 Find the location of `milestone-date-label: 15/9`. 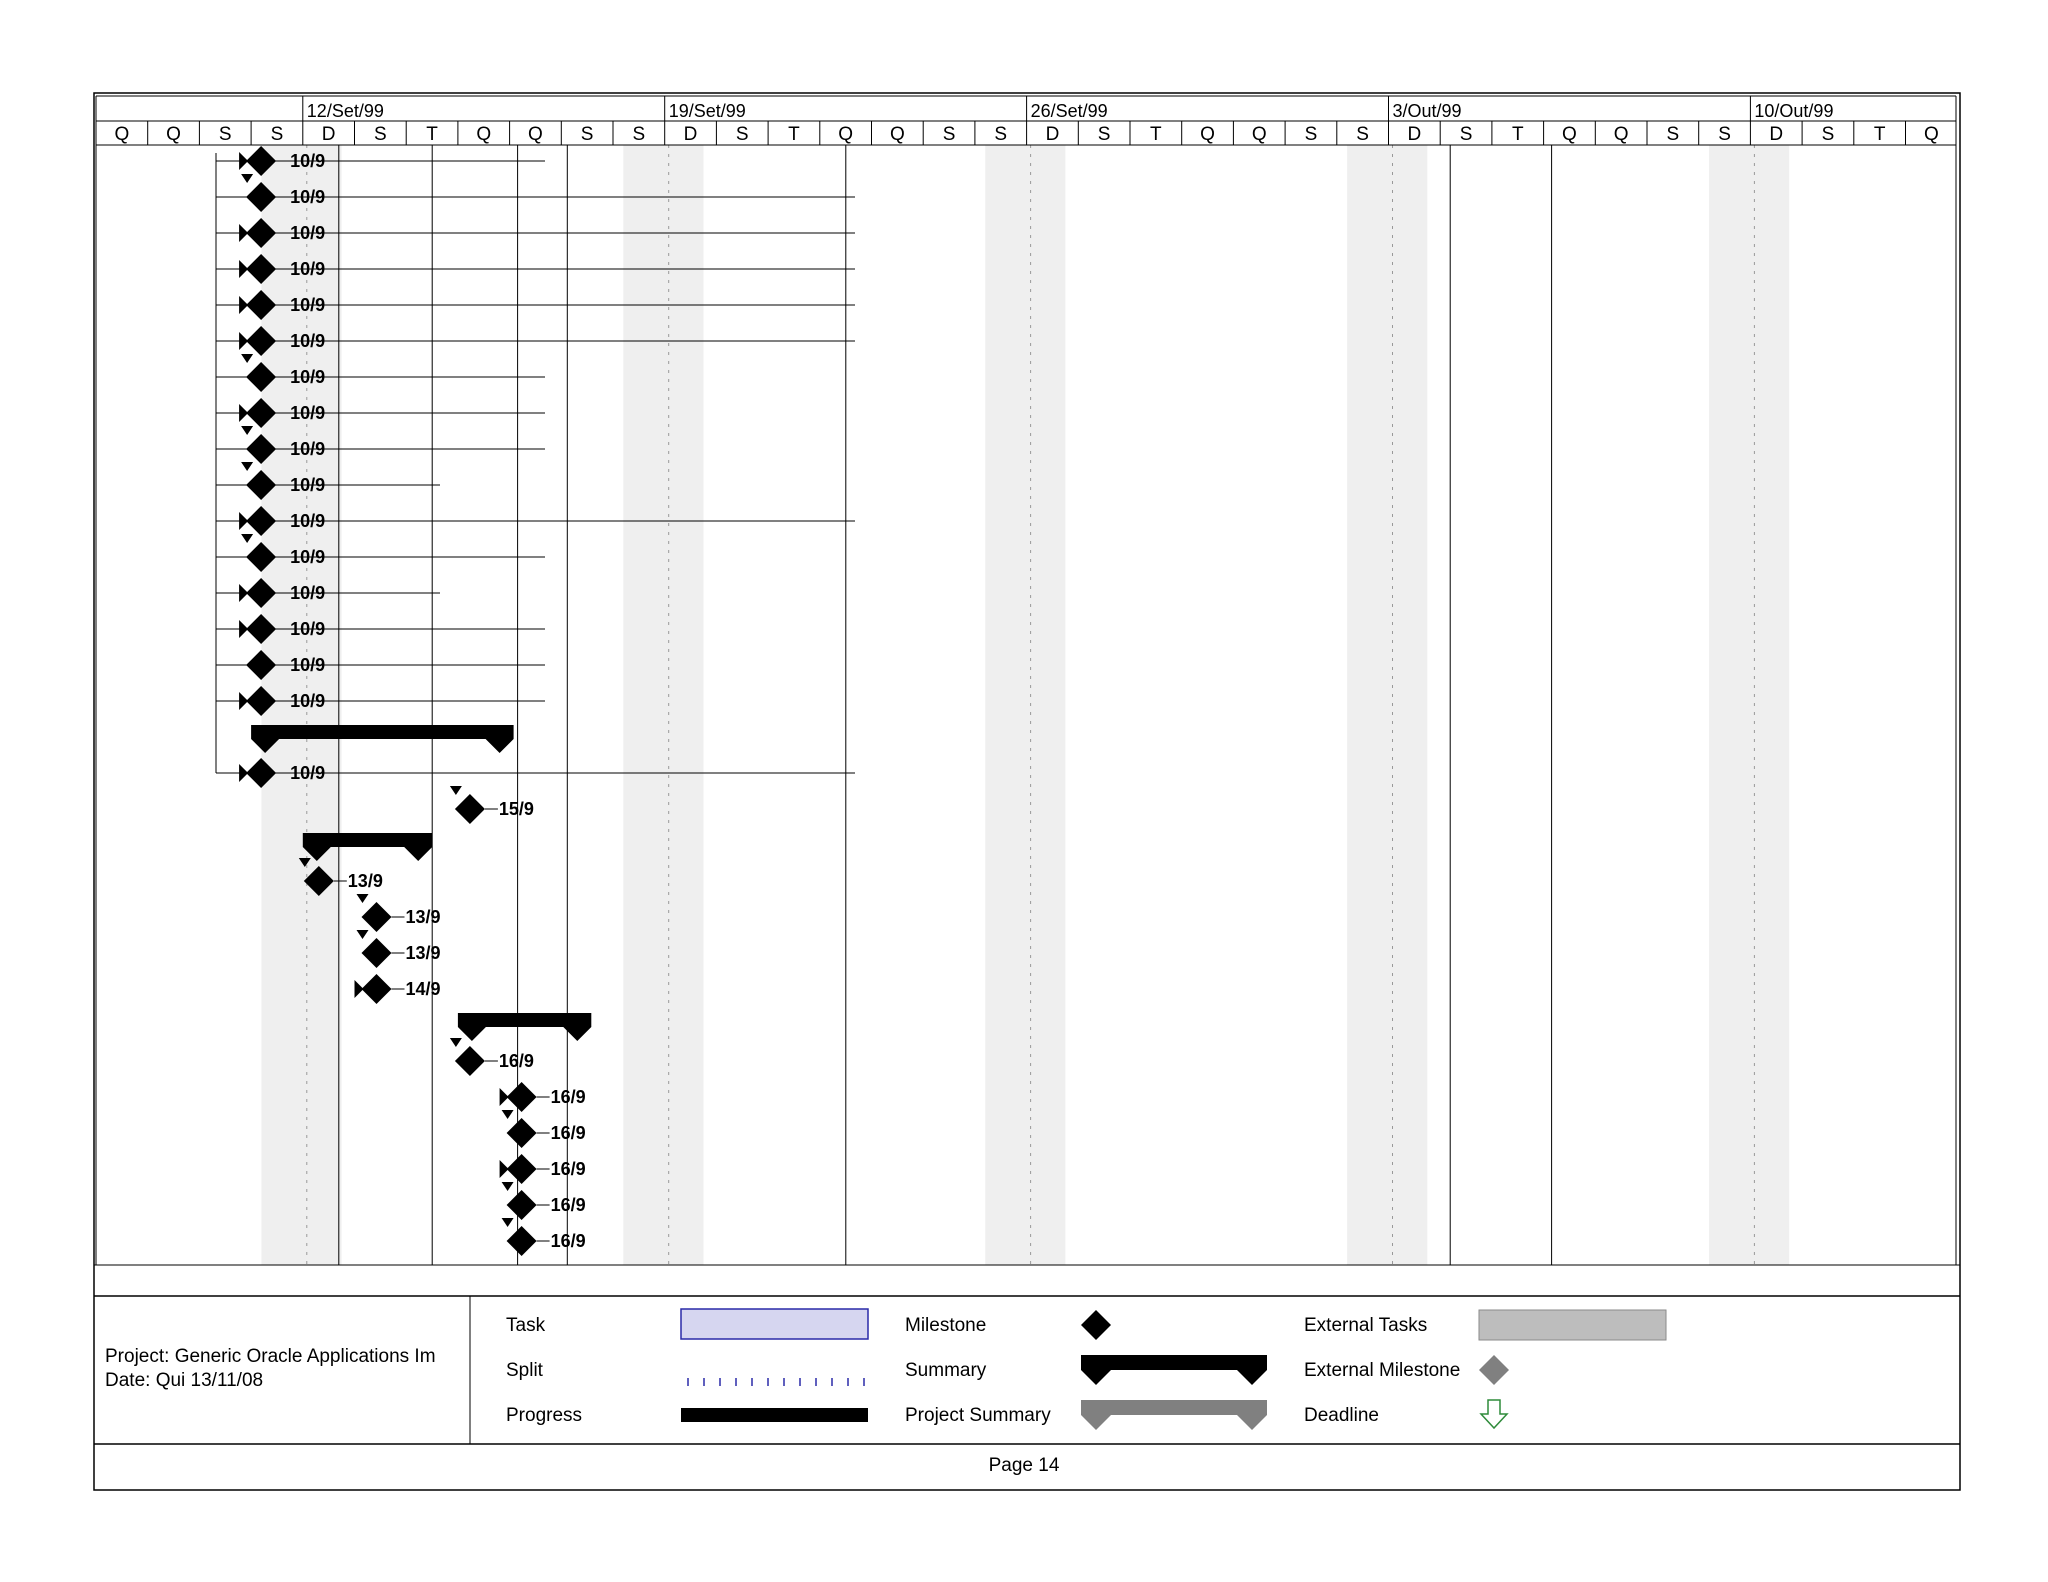

milestone-date-label: 15/9 is located at coordinates (516, 809).